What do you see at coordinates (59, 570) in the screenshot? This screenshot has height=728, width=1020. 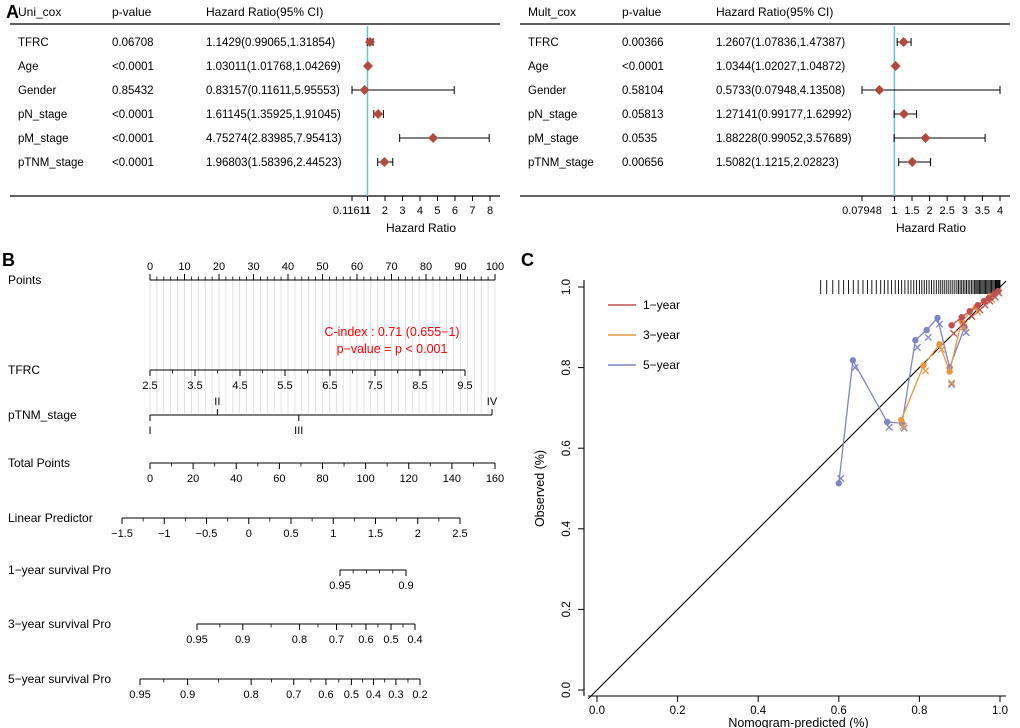 I see `svg-text: 1−year survival Pro` at bounding box center [59, 570].